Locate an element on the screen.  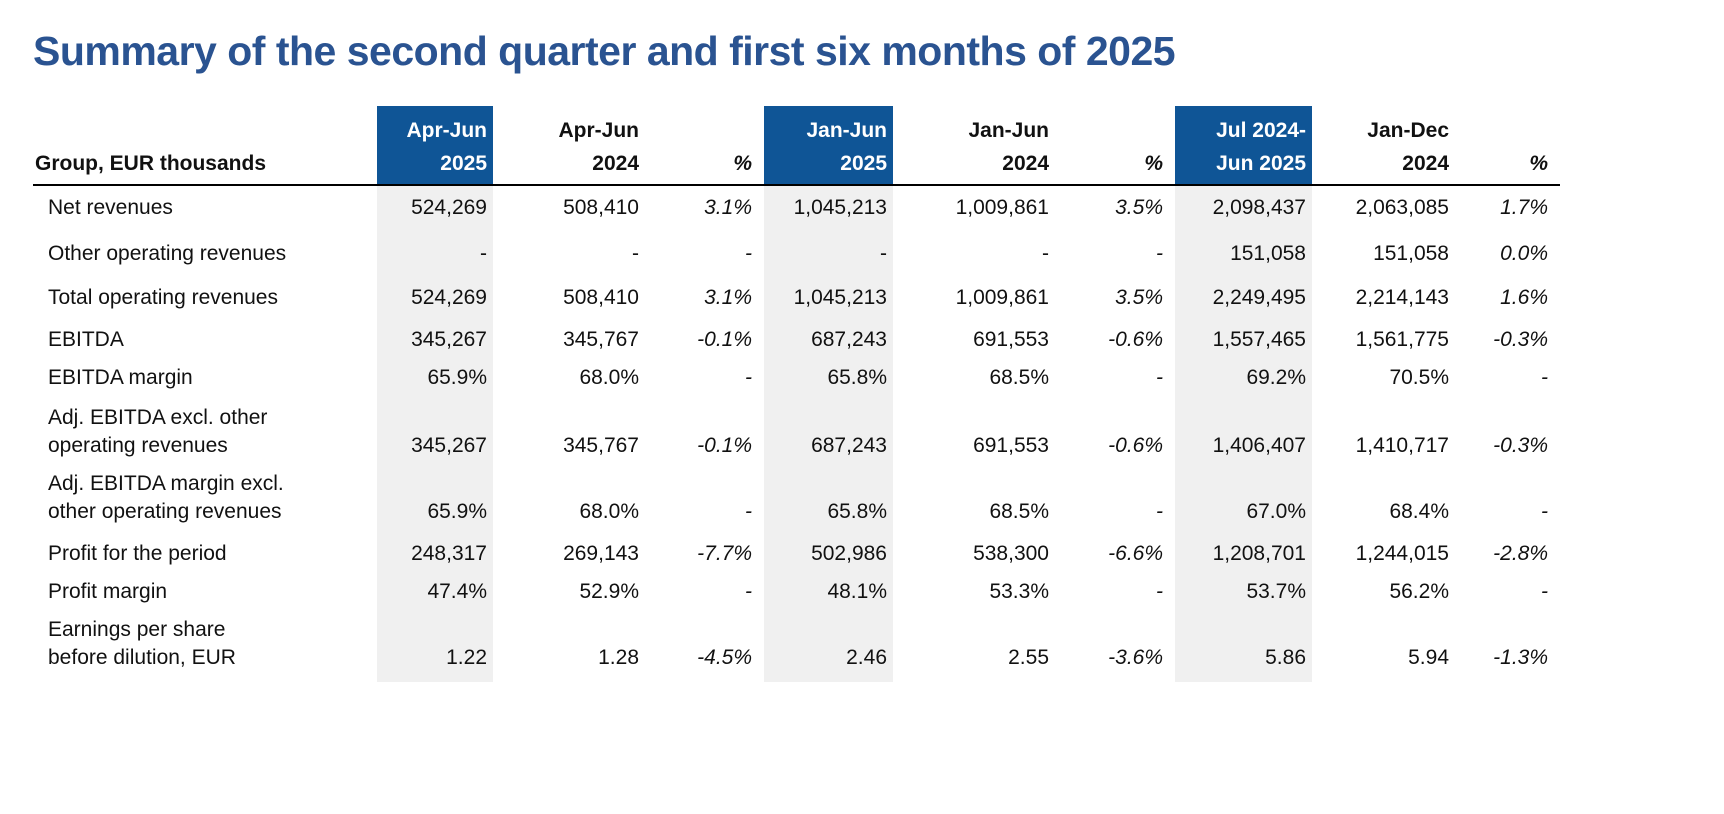
row-label: Profit margin is located at coordinates (205, 597).